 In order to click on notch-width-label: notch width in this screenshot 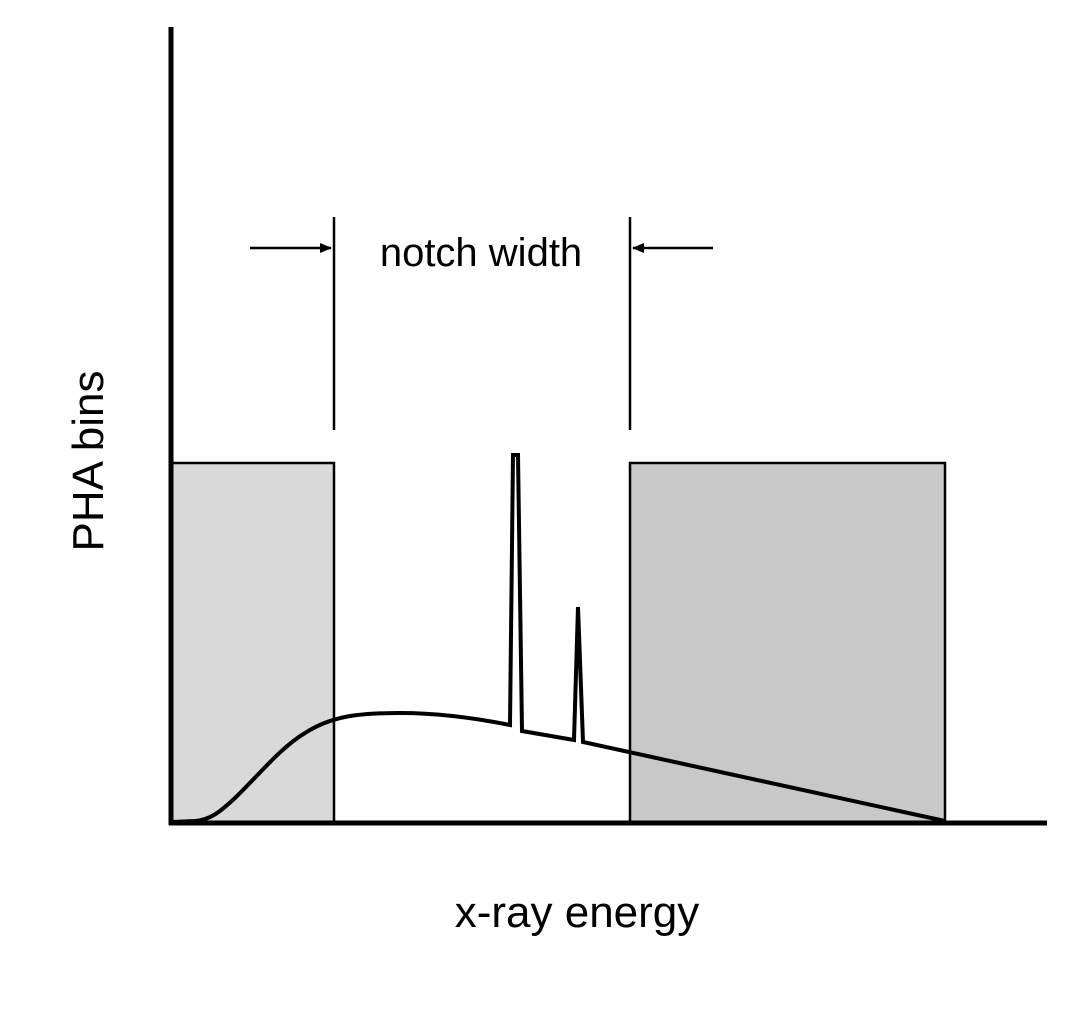, I will do `click(481, 253)`.